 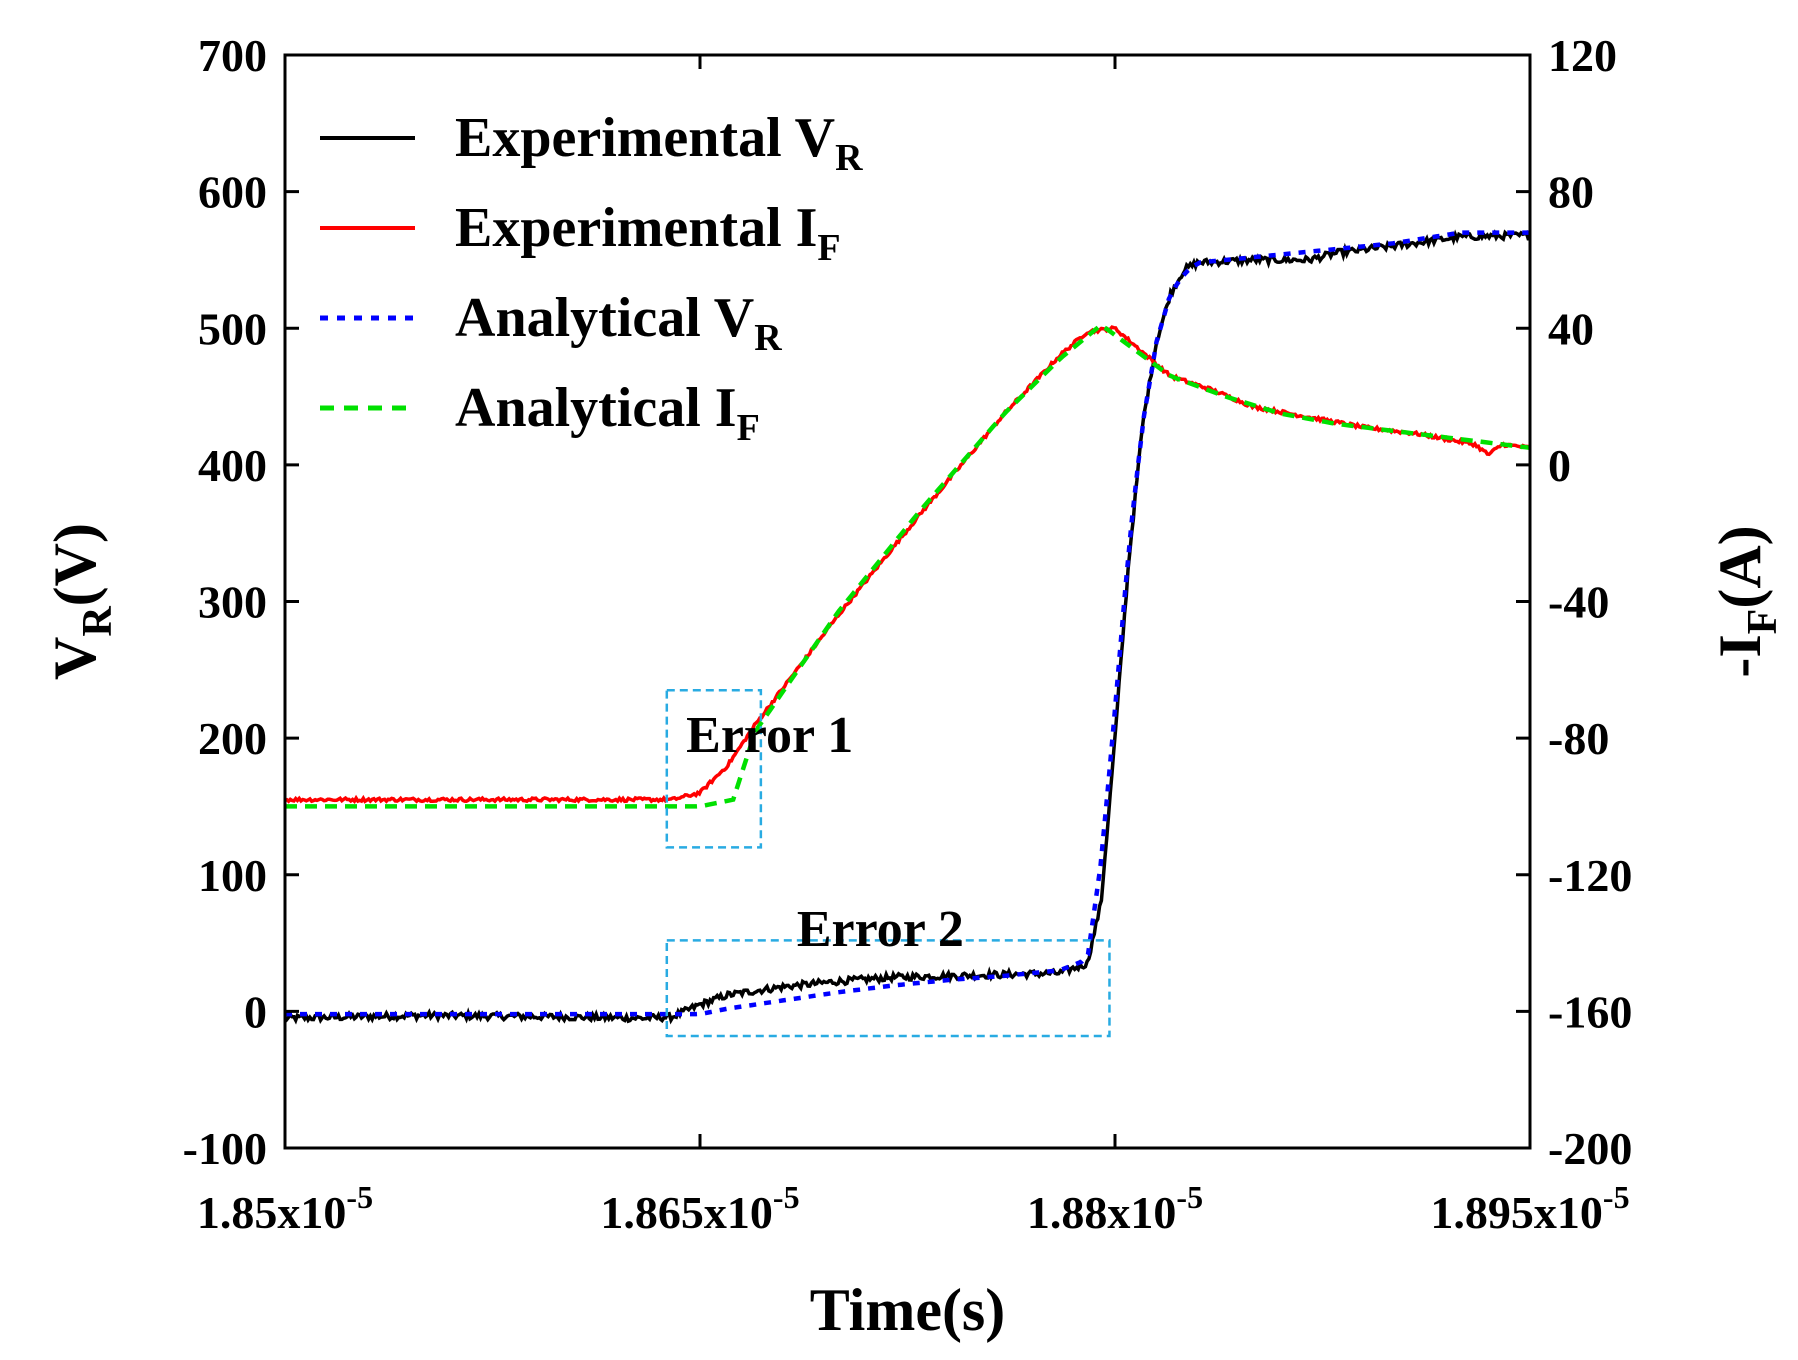 What do you see at coordinates (225, 1148) in the screenshot?
I see `y-left-tick-label: -100` at bounding box center [225, 1148].